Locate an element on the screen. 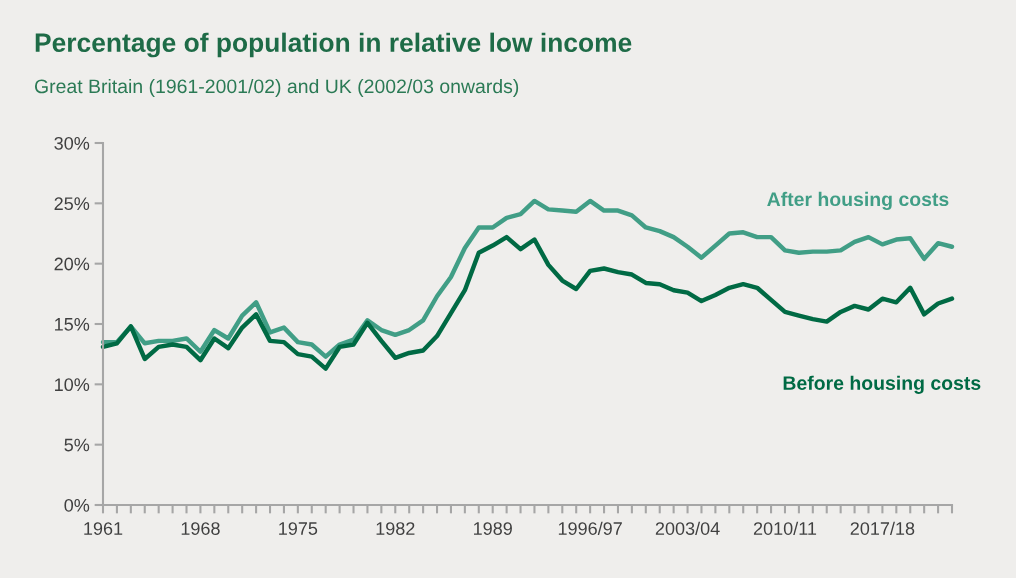 The width and height of the screenshot is (1016, 578). y-tick-label: 10% is located at coordinates (72, 385).